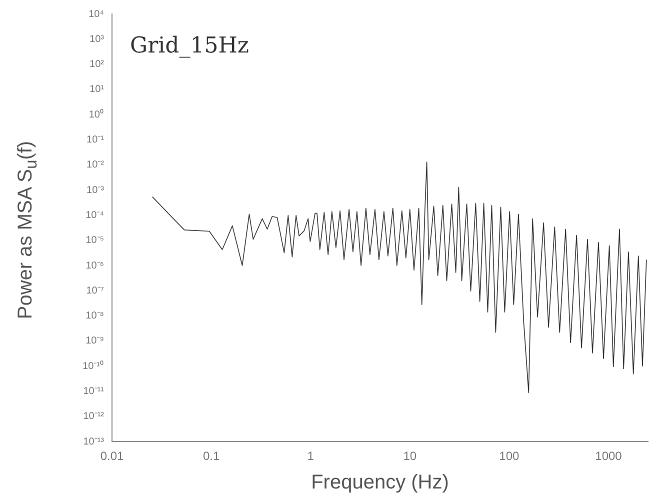  What do you see at coordinates (95, 240) in the screenshot?
I see `y-tick-label: 10⁻⁵` at bounding box center [95, 240].